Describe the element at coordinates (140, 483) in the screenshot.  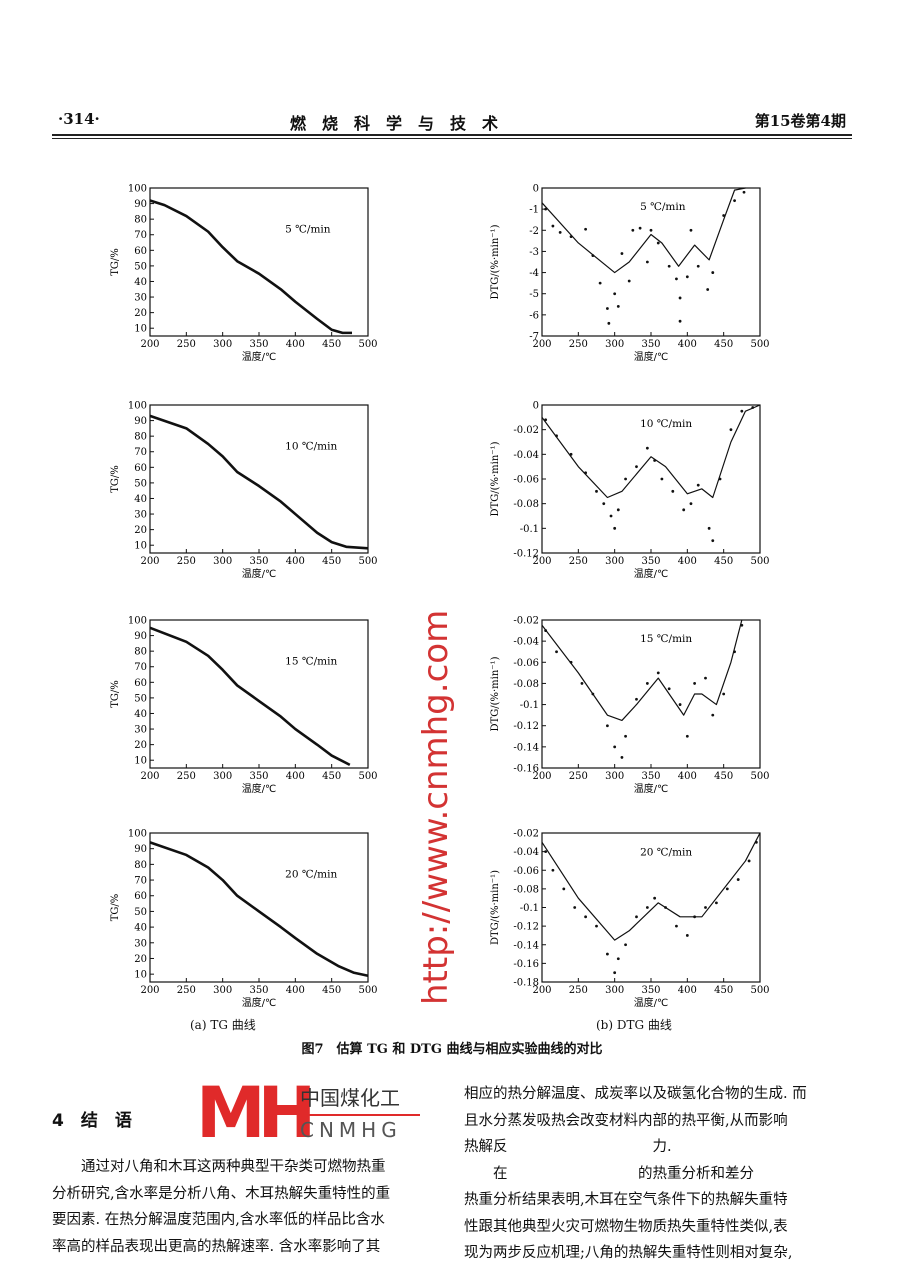
I see `y-tick-label: 50` at that location.